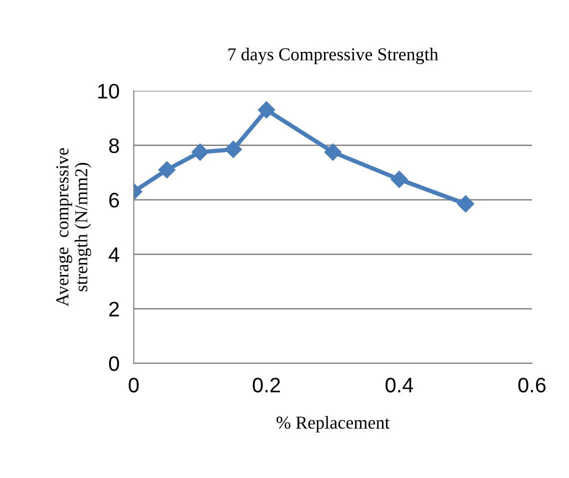  I want to click on y-tick-label: 0, so click(114, 364).